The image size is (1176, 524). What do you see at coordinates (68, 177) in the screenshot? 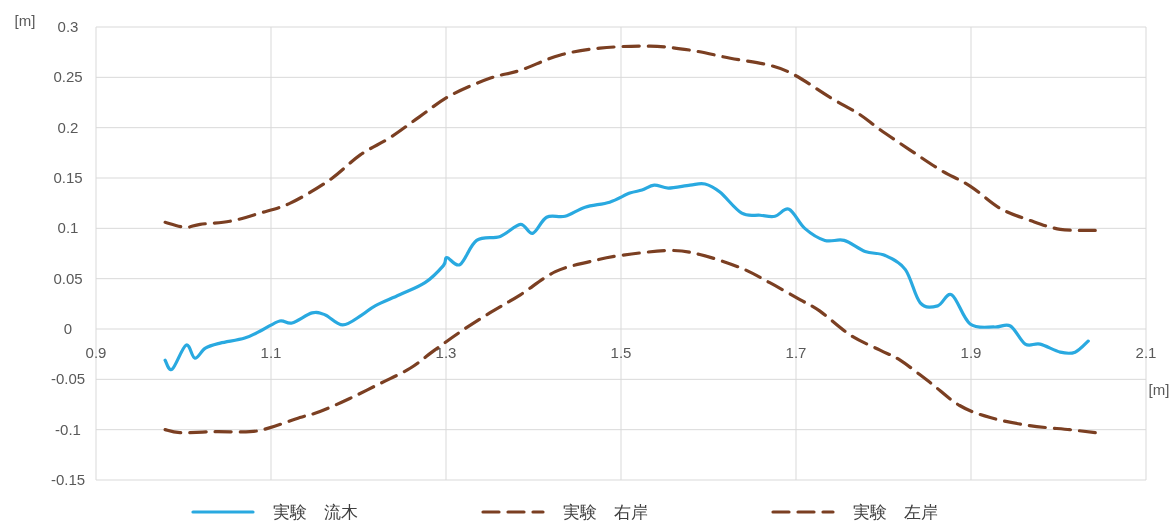
I see `y-tick-label: 0.15` at bounding box center [68, 177].